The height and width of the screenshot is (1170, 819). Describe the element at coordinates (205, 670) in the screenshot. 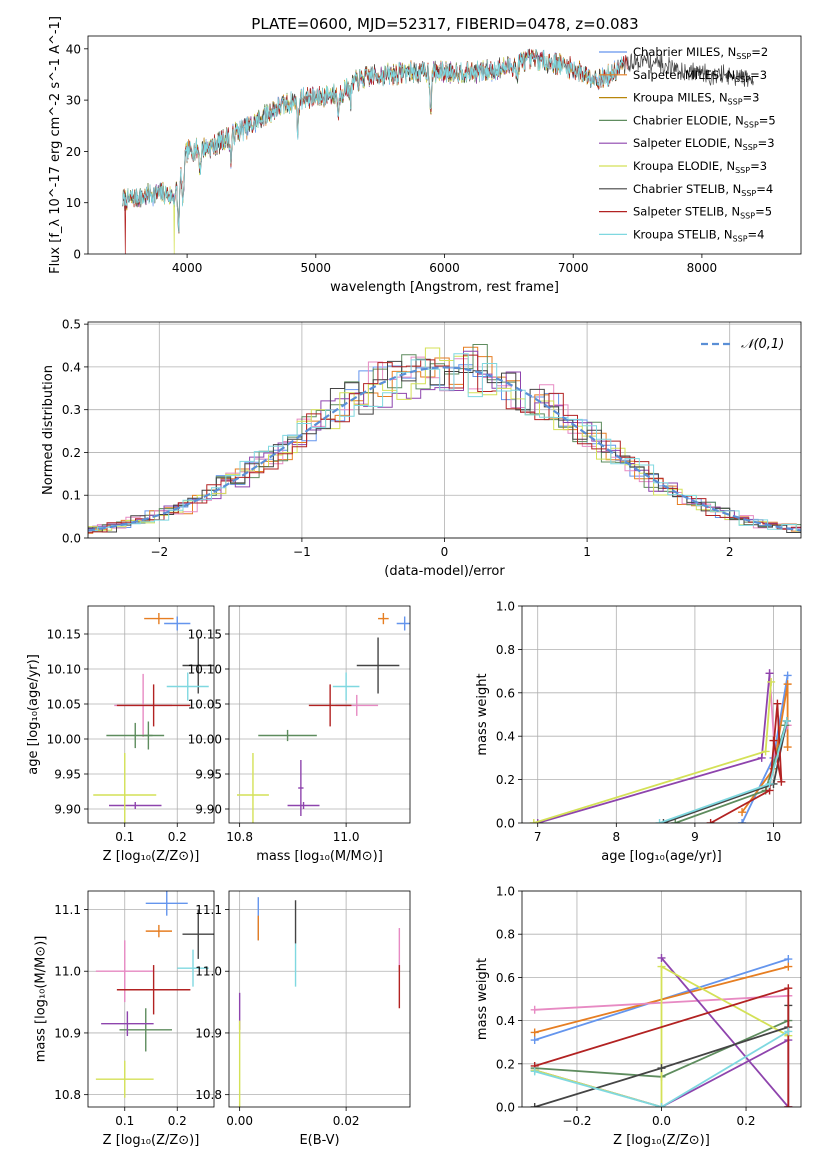

I see `y-tick-label: 10.10` at that location.